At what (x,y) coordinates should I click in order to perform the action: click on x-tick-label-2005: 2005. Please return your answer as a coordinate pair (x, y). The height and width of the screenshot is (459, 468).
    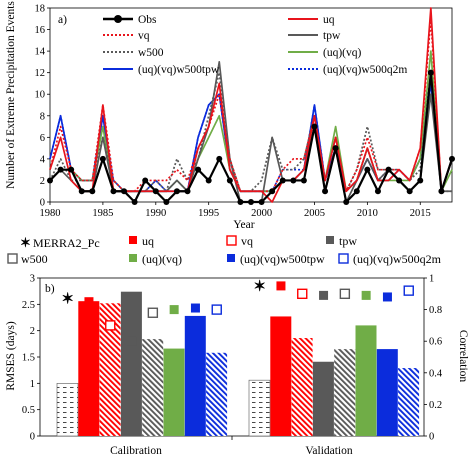
    Looking at the image, I should click on (314, 213).